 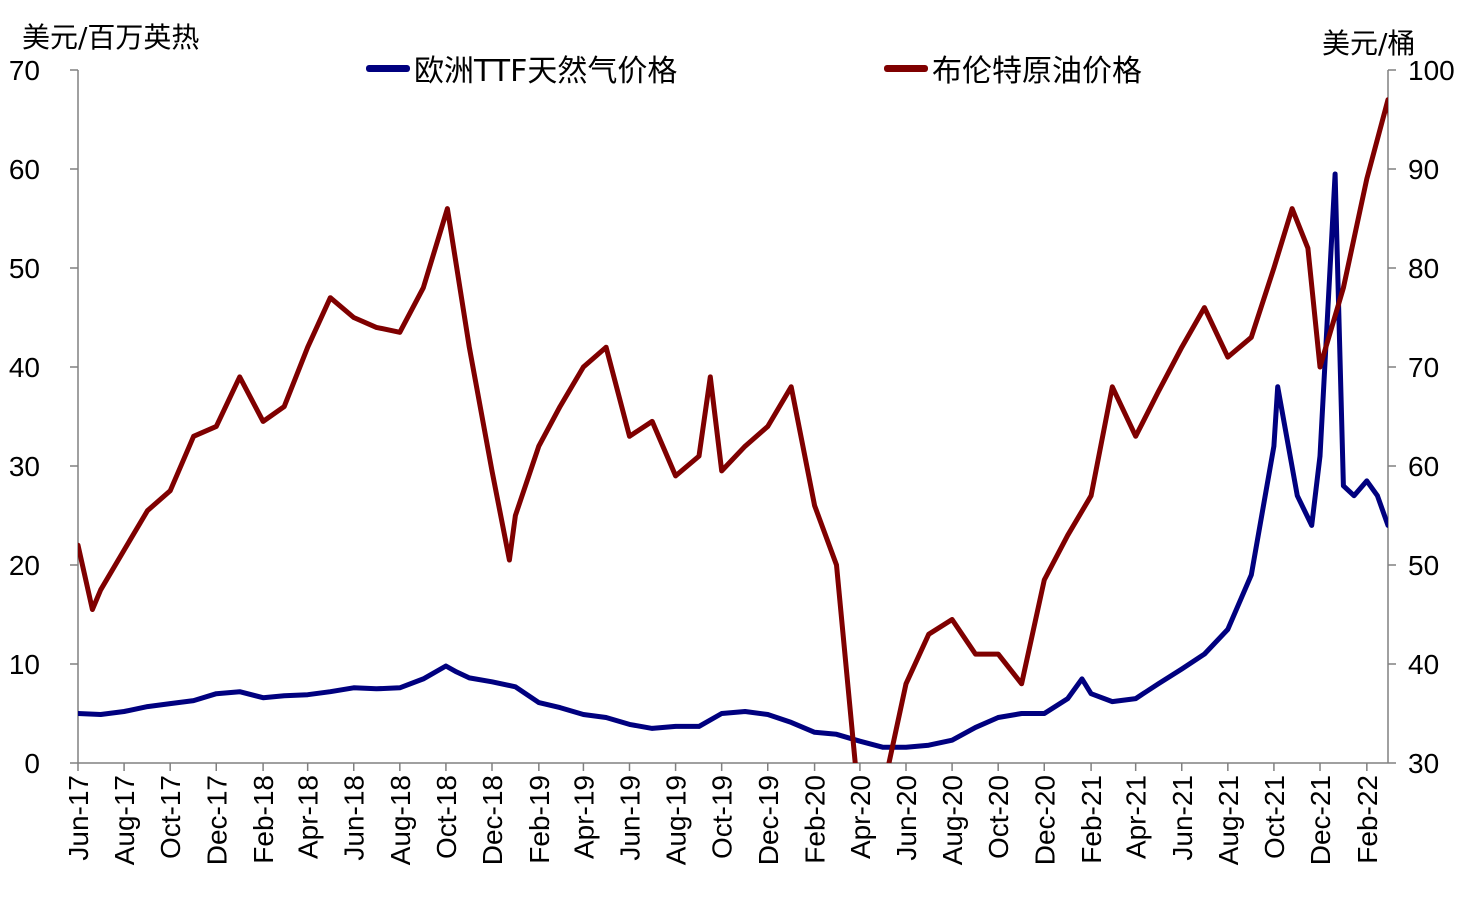 What do you see at coordinates (124, 820) in the screenshot?
I see `x-tick-label: Aug-17` at bounding box center [124, 820].